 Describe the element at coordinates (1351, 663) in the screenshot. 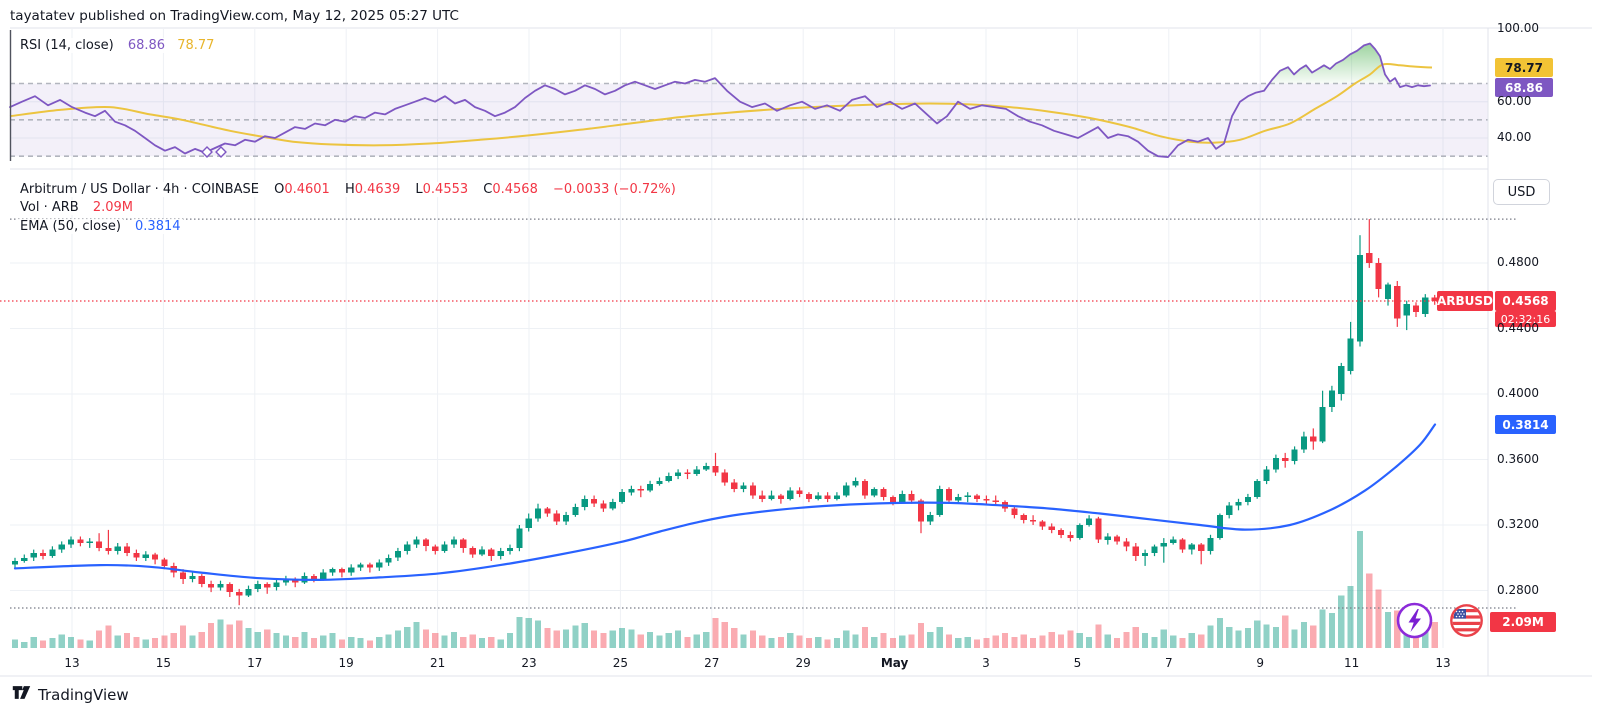

I see `time-axis-label: 11` at that location.